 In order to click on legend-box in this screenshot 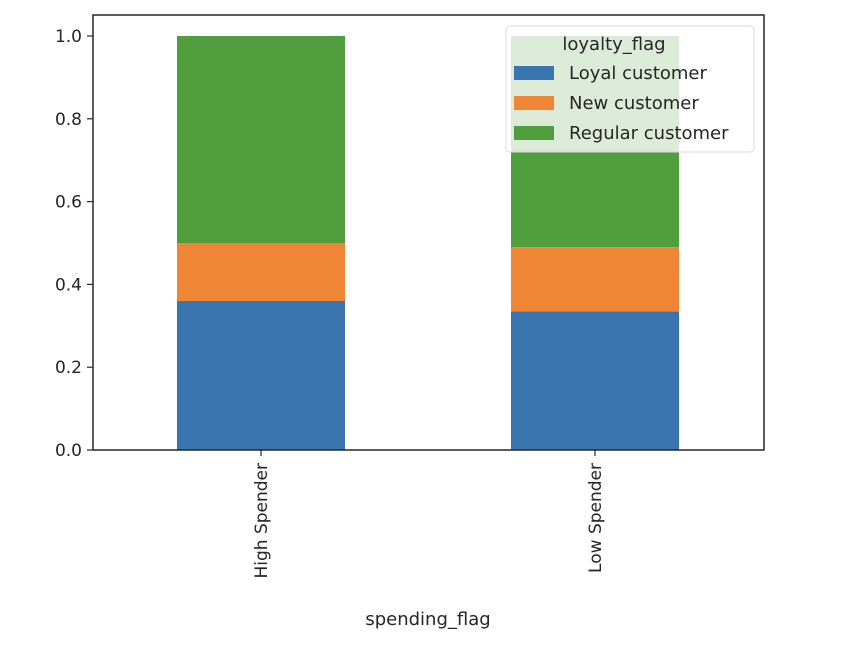, I will do `click(630, 89)`.